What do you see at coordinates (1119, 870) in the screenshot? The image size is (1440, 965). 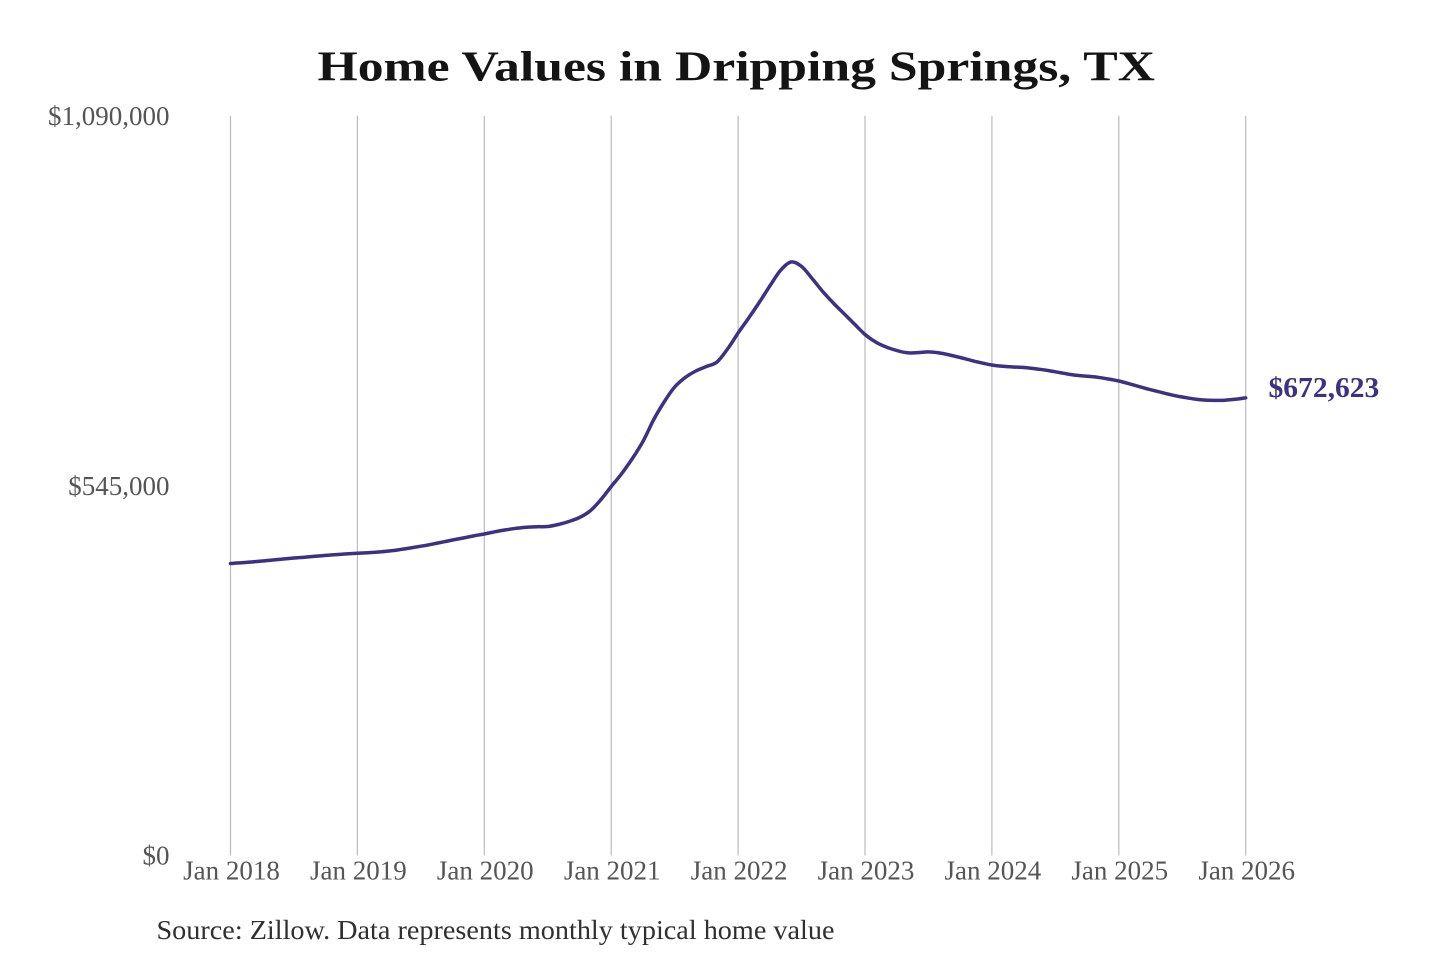 I see `svg-text: Jan 2025` at bounding box center [1119, 870].